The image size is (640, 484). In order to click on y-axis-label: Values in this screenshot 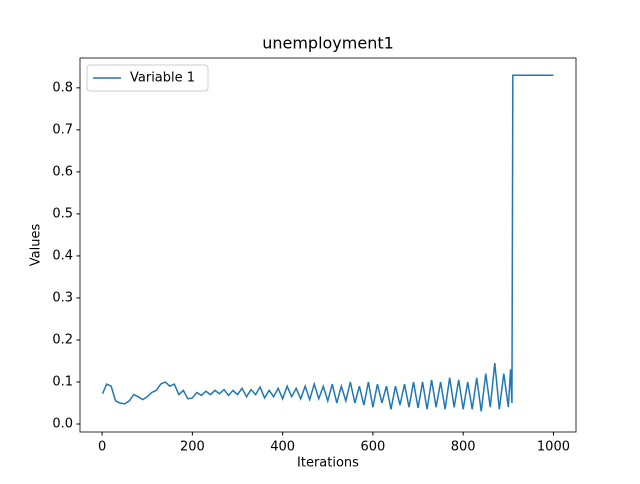, I will do `click(36, 245)`.